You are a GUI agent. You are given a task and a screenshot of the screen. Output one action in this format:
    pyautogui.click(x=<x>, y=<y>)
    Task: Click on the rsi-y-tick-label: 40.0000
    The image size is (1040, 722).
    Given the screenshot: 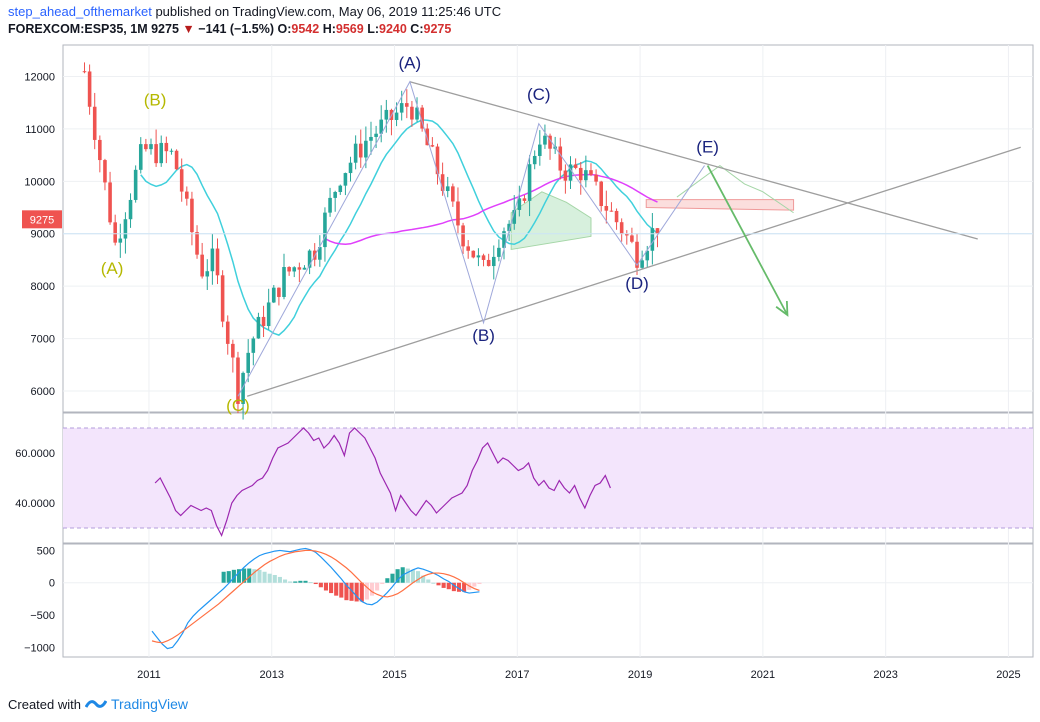 What is the action you would take?
    pyautogui.click(x=35, y=504)
    